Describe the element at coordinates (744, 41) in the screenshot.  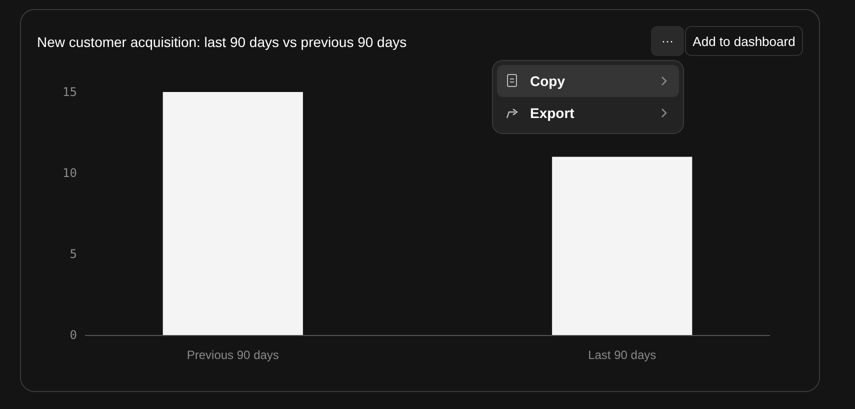
I see `text: Add to dashboard` at that location.